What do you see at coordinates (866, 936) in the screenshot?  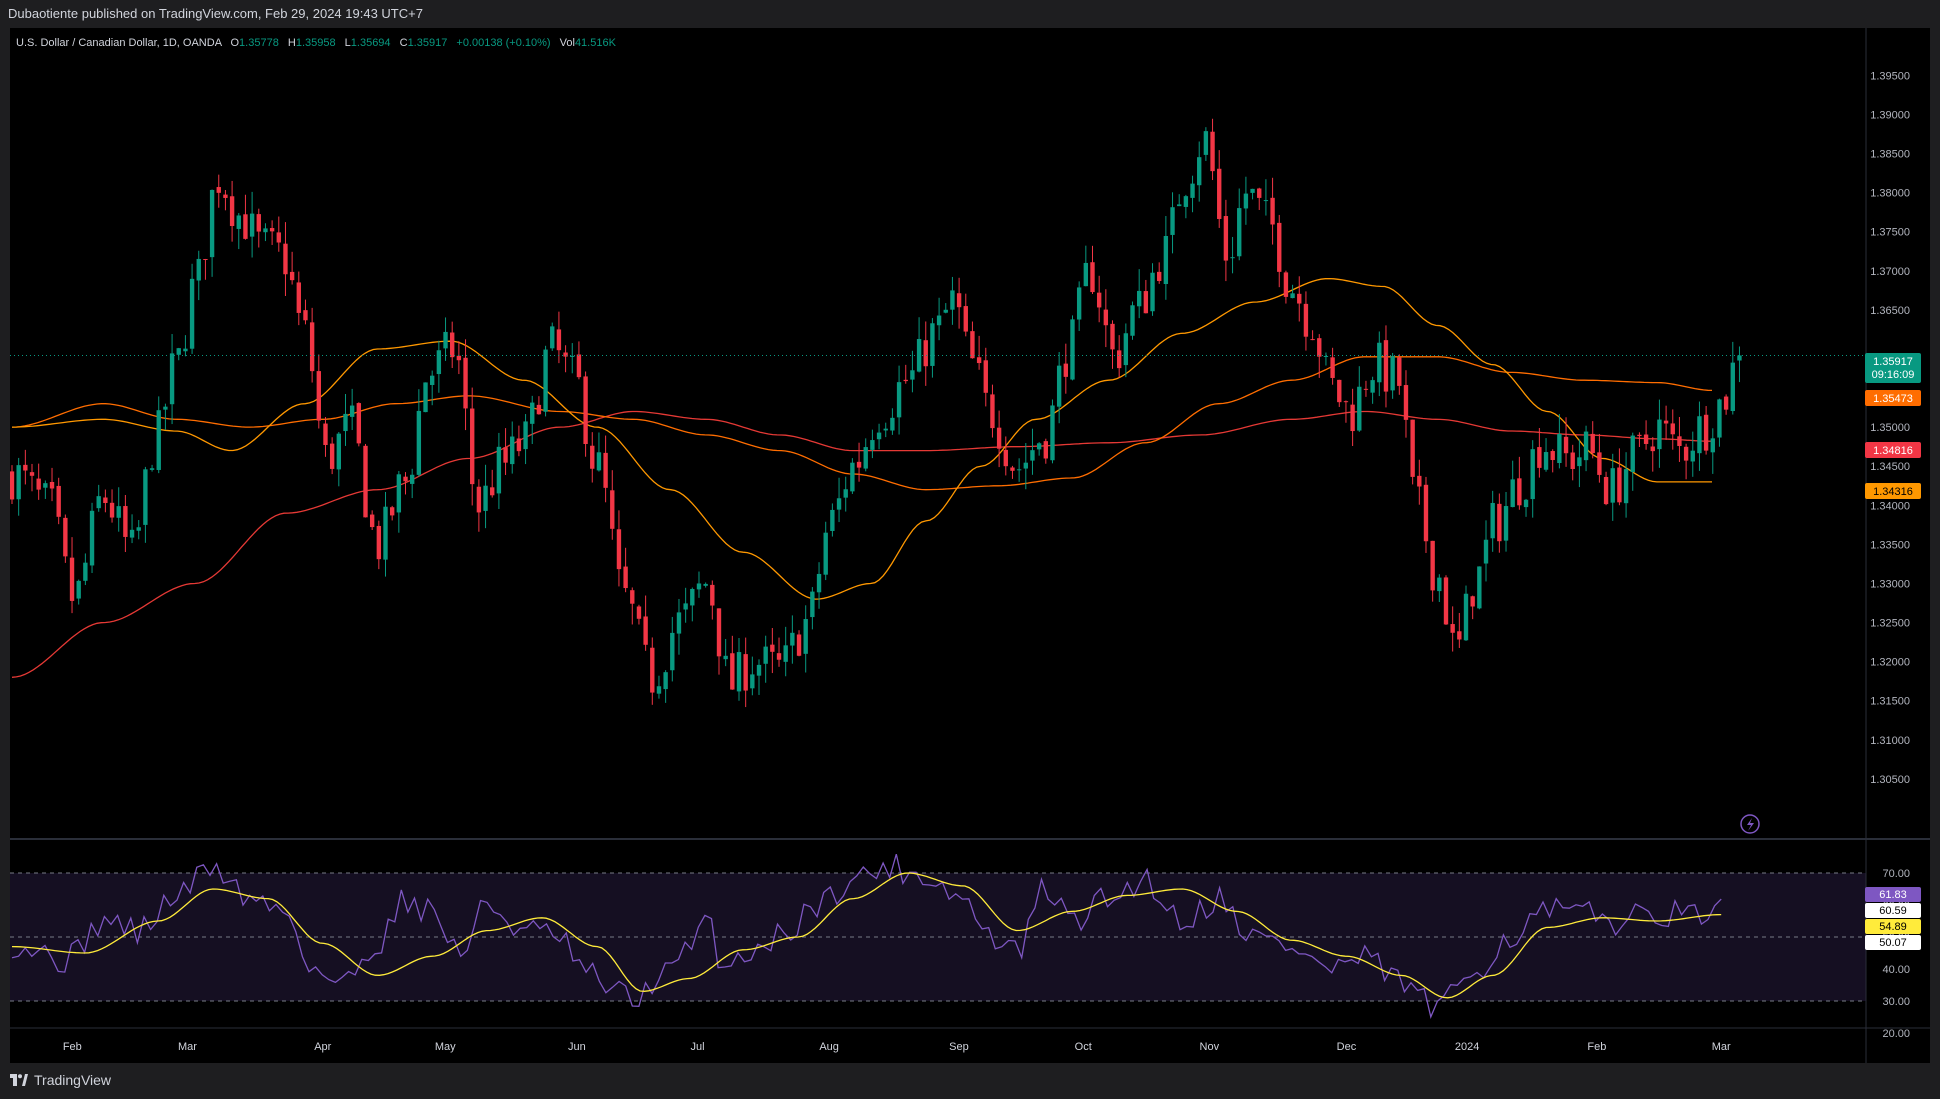 I see `rsi-line` at bounding box center [866, 936].